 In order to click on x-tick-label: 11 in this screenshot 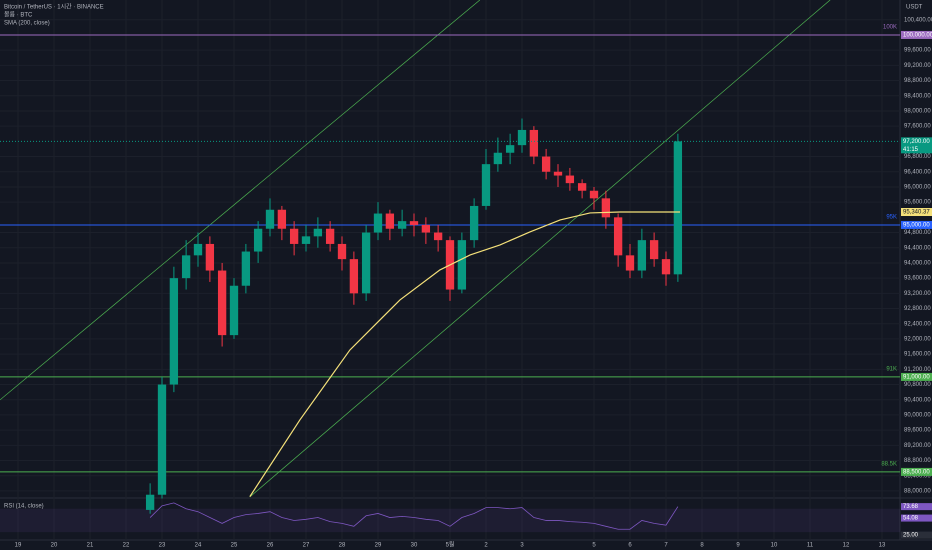, I will do `click(810, 546)`.